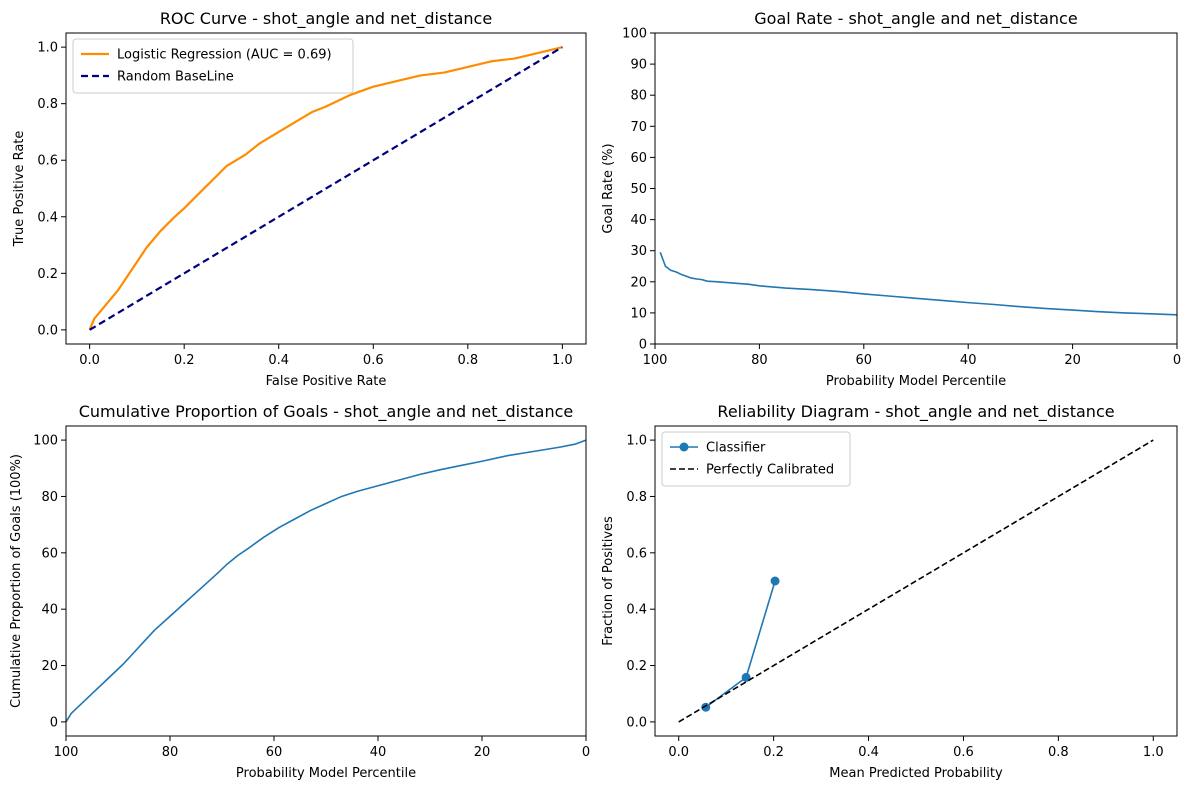 Image resolution: width=1189 pixels, height=790 pixels. Describe the element at coordinates (915, 19) in the screenshot. I see `chart-title: Goal Rate - shot_angle and net_distance` at that location.